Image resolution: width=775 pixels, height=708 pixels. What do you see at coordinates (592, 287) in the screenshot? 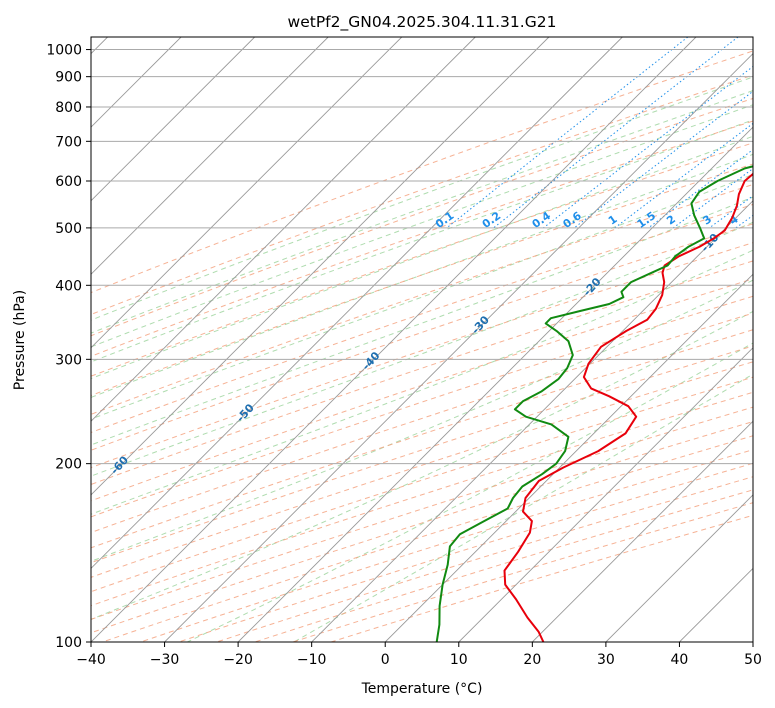
I see `dry-adiabat-label: -20` at bounding box center [592, 287].